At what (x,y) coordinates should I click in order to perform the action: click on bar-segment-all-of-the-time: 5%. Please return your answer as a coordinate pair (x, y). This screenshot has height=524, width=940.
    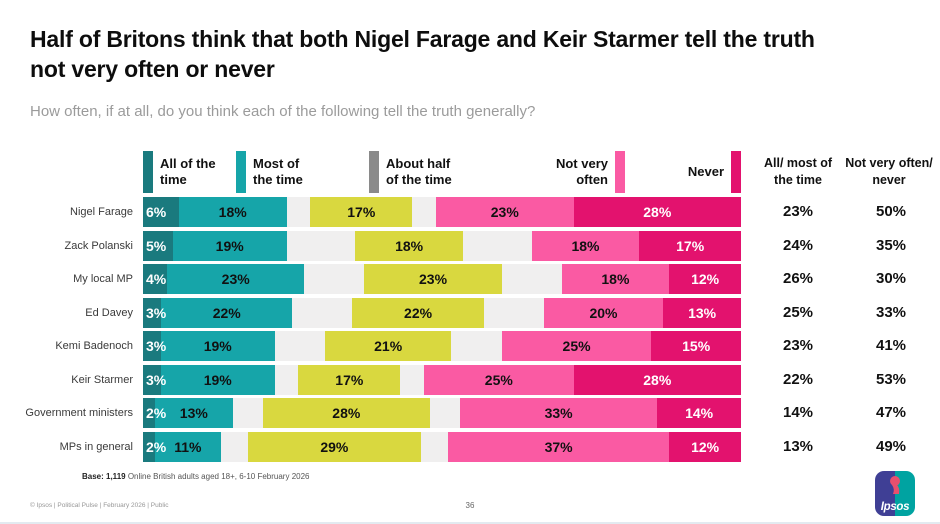
    Looking at the image, I should click on (158, 245).